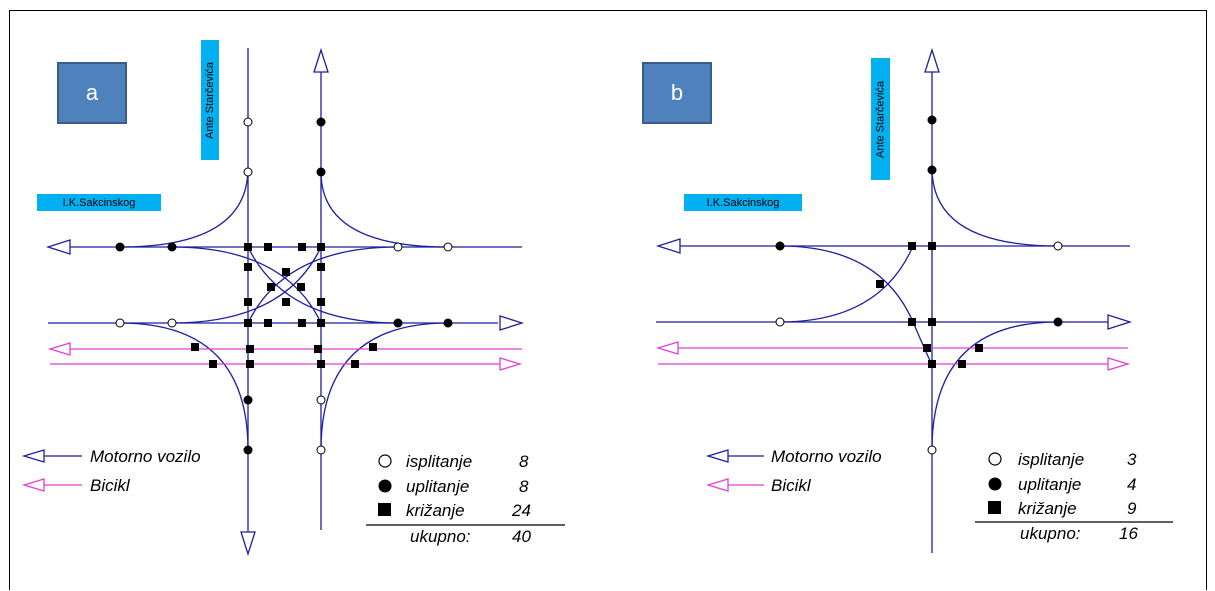  What do you see at coordinates (1132, 459) in the screenshot?
I see `legend-split-count: 3` at bounding box center [1132, 459].